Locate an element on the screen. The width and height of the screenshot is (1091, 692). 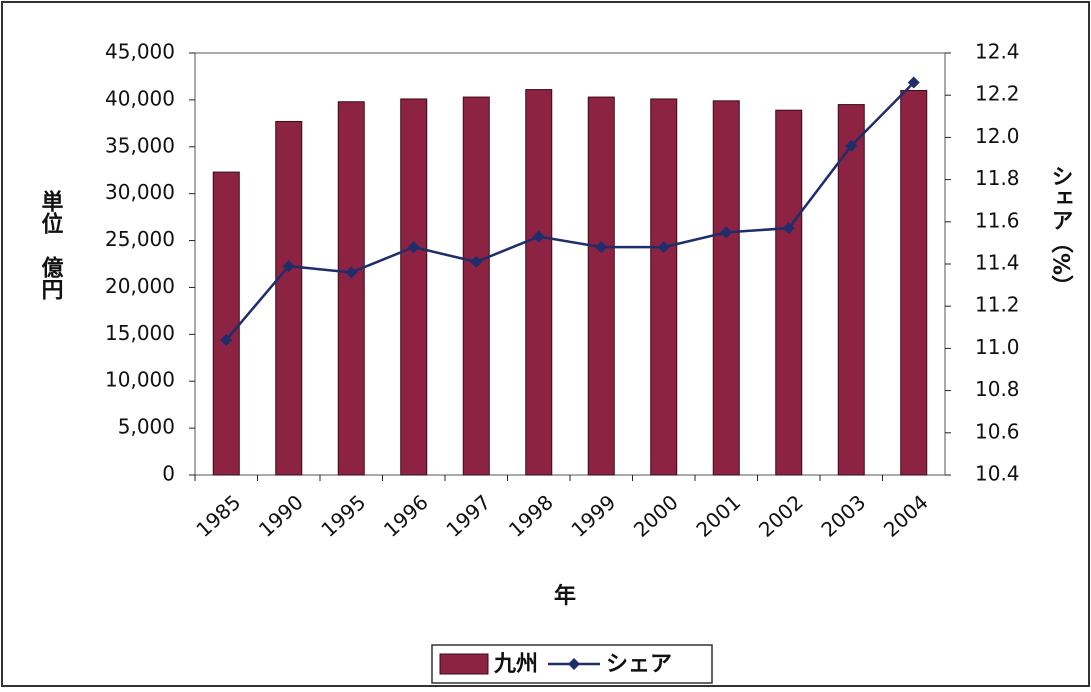
y-tick-label: 5,000 is located at coordinates (146, 427).